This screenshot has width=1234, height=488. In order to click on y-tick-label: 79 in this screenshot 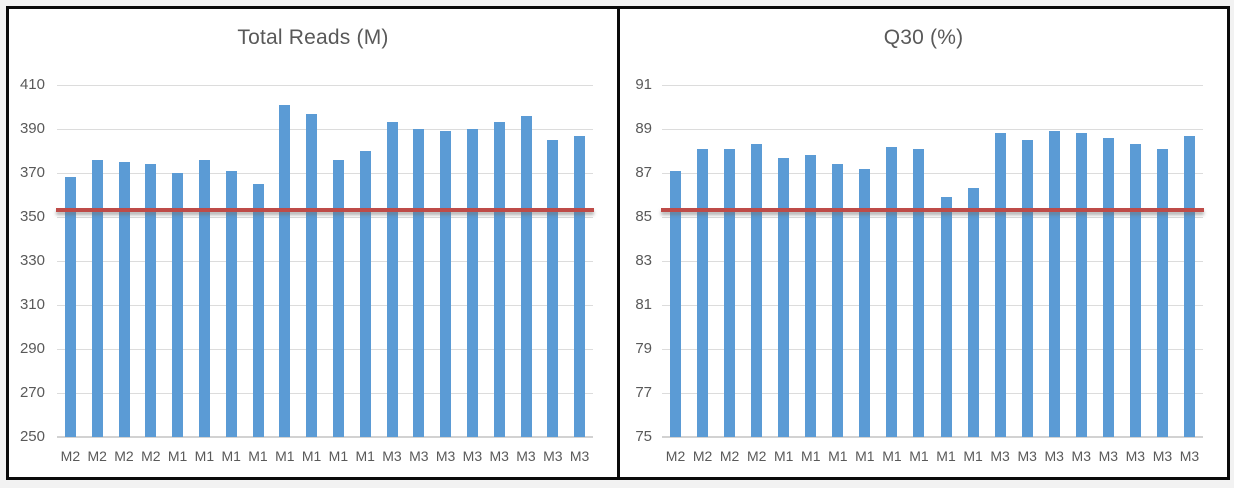, I will do `click(643, 348)`.